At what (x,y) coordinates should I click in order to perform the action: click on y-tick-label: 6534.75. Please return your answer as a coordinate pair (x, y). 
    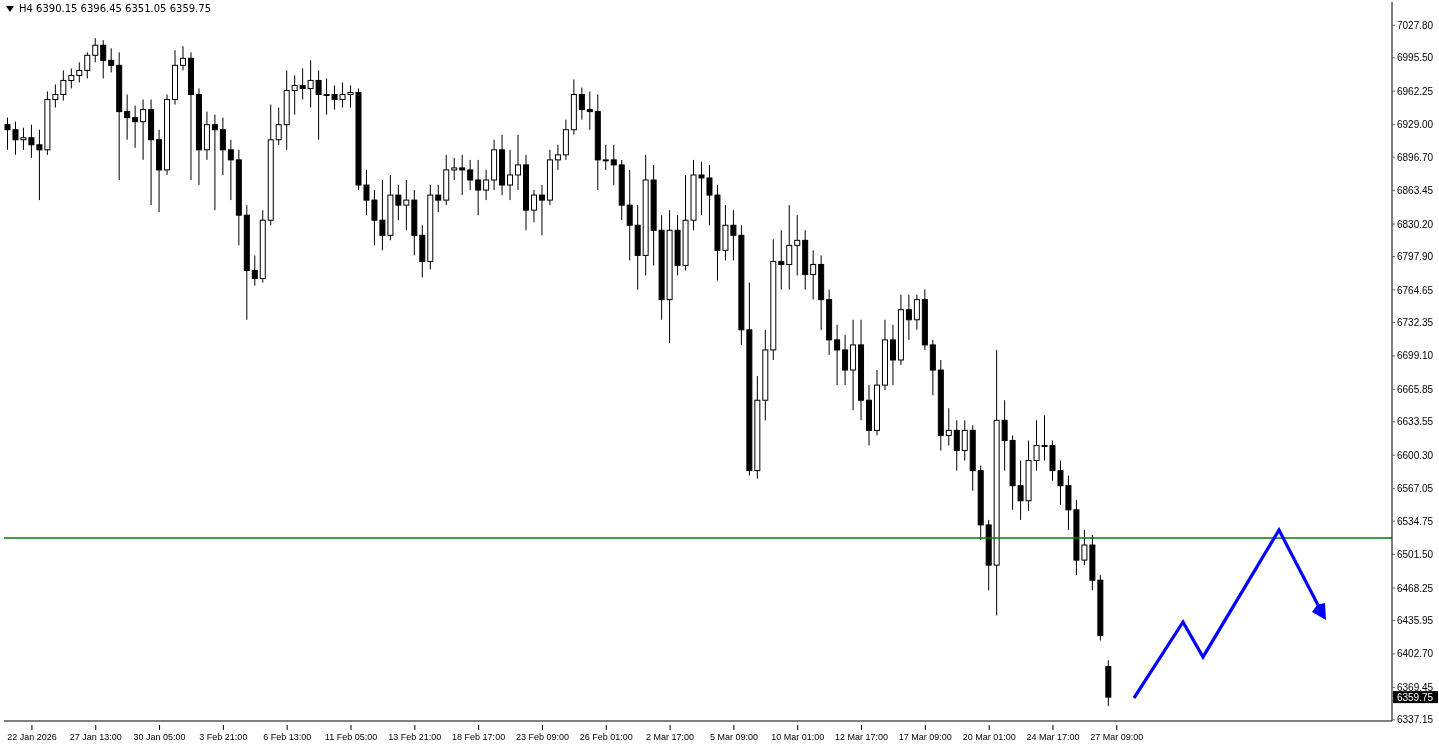
    Looking at the image, I should click on (1415, 521).